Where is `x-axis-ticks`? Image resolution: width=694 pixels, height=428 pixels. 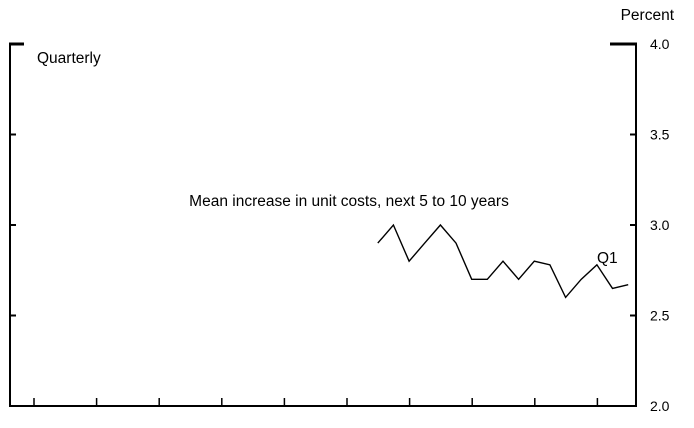
x-axis-ticks is located at coordinates (316, 402).